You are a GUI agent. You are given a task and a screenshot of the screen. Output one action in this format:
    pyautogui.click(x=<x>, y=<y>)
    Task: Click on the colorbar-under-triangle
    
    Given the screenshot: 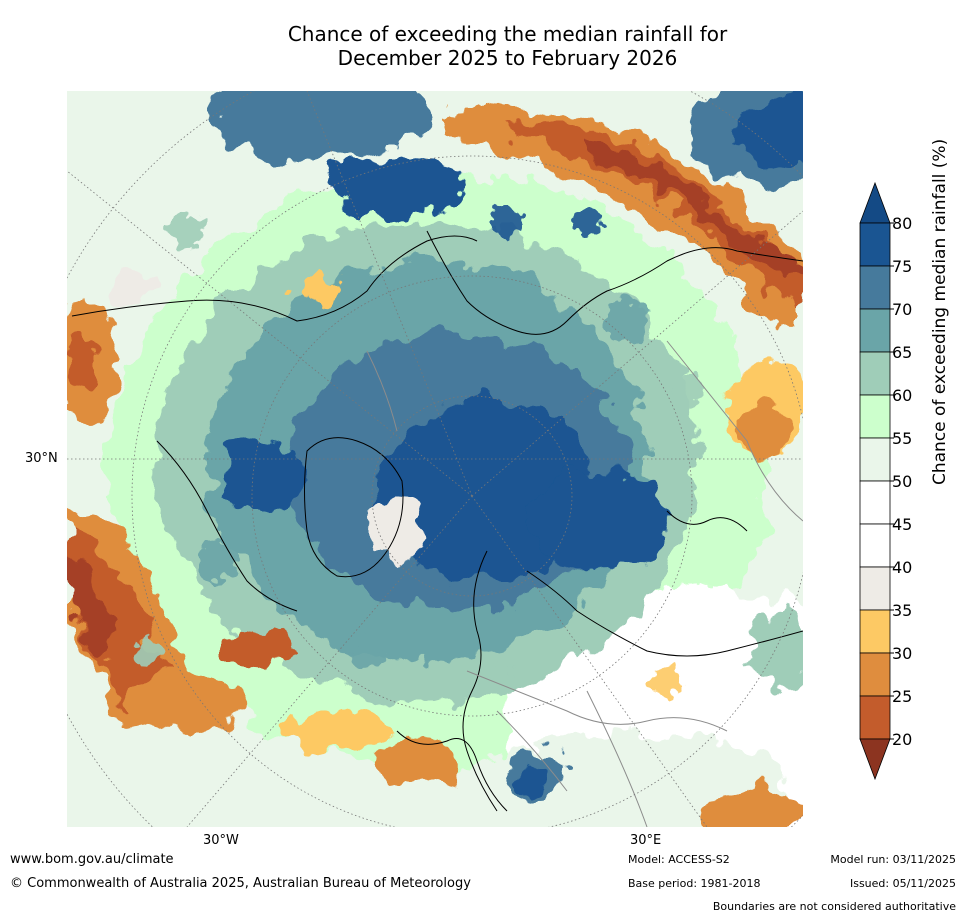 What is the action you would take?
    pyautogui.click(x=875, y=759)
    